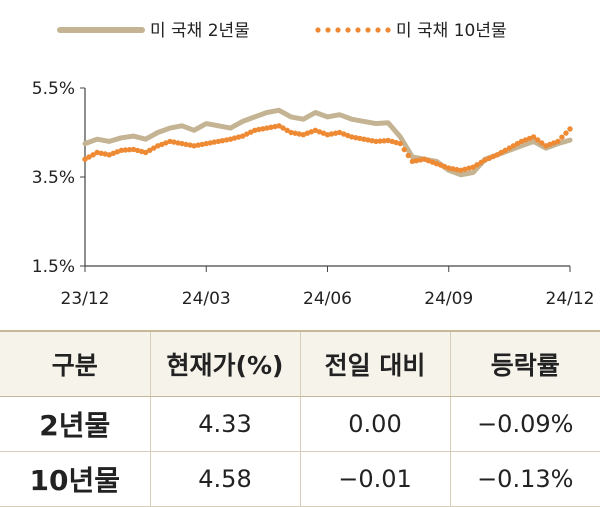  What do you see at coordinates (53, 89) in the screenshot?
I see `y-tick-label: 5.5%` at bounding box center [53, 89].